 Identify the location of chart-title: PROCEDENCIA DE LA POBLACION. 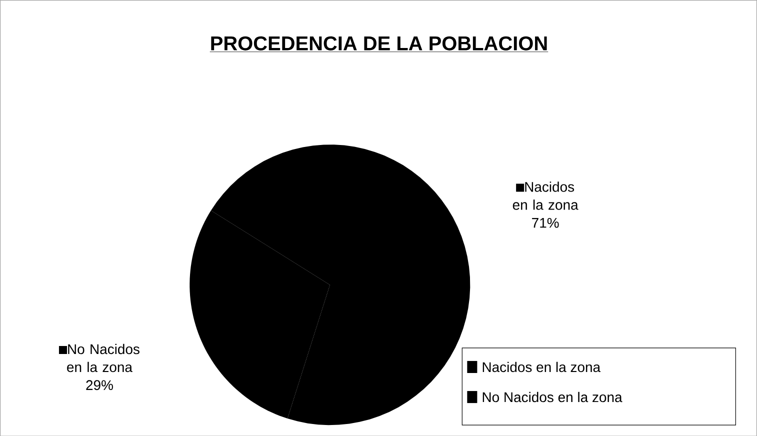
(379, 43).